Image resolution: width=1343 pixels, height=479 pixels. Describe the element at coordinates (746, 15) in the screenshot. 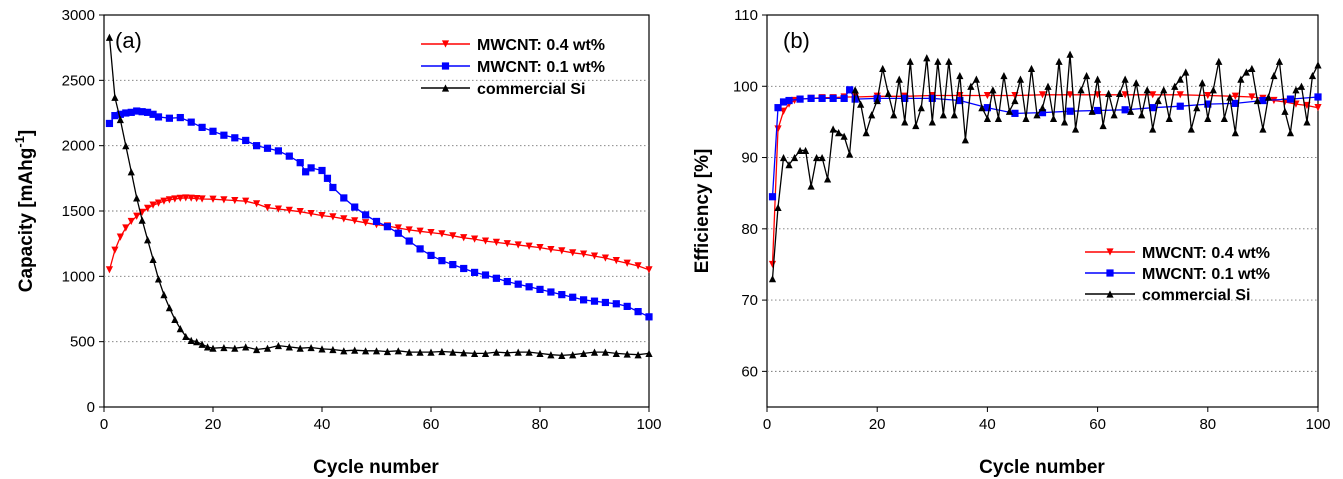

I see `y-tick-label: 110` at that location.